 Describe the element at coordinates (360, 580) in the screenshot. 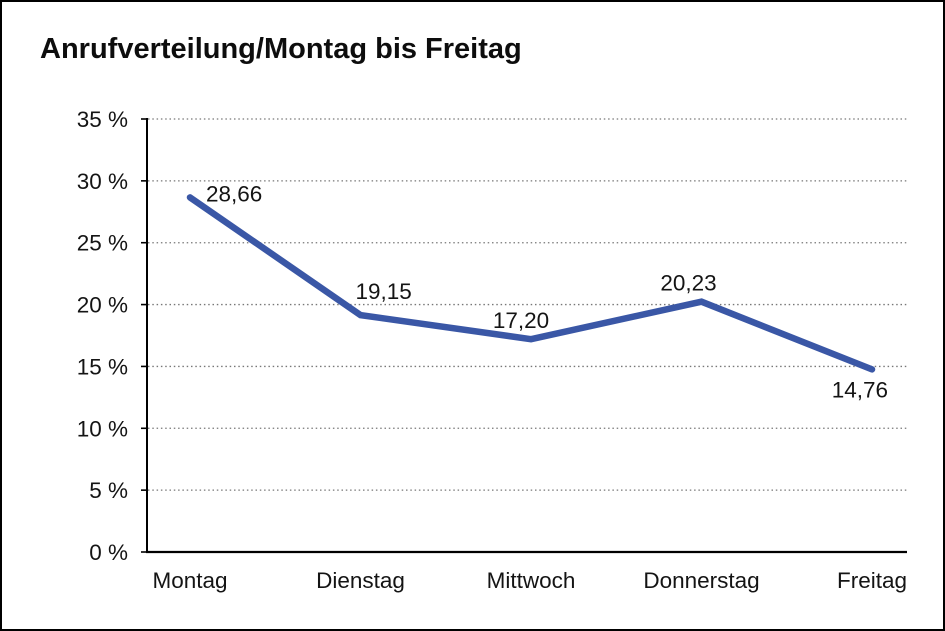

I see `x-tick-label: Dienstag` at that location.